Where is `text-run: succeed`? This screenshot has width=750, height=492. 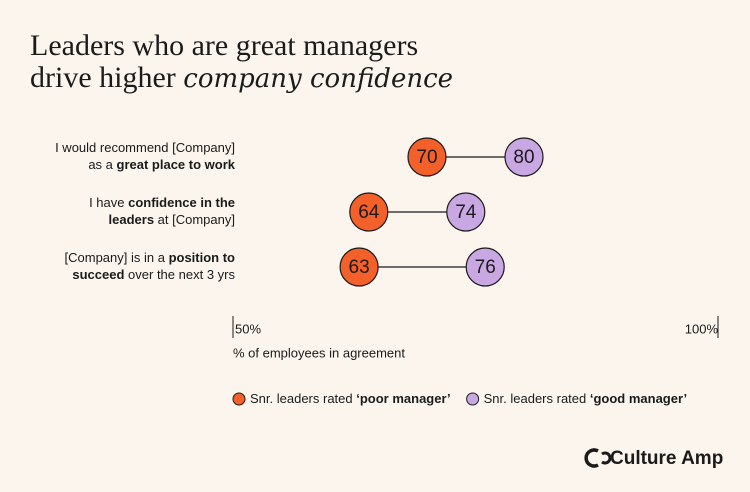
text-run: succeed is located at coordinates (98, 274).